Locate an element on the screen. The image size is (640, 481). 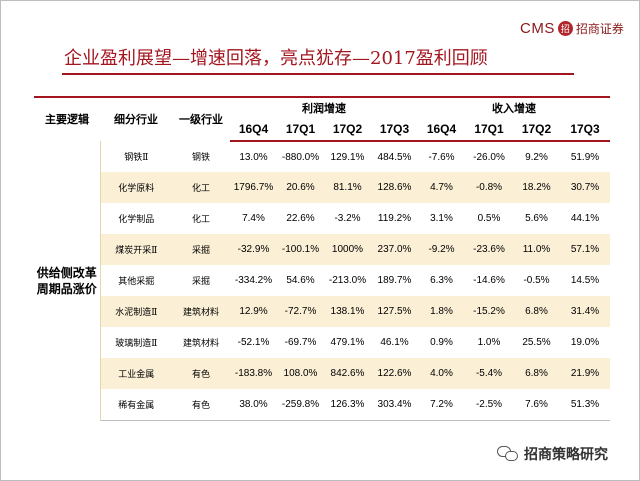
header-sub-industry: 细分行业 is located at coordinates (136, 119).